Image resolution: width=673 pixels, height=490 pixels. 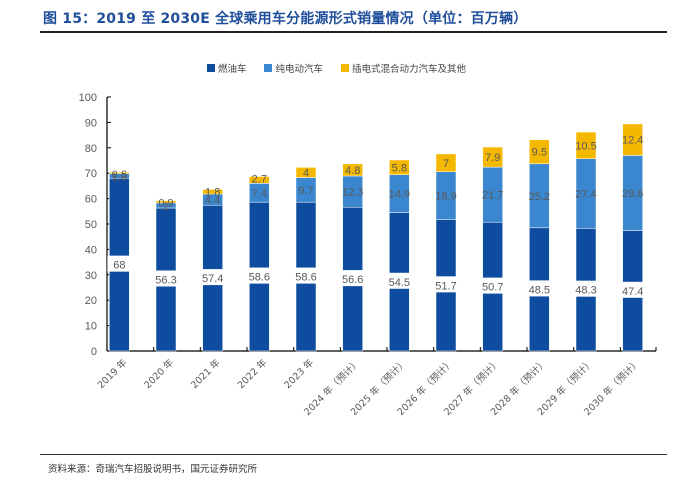 I want to click on value-label-phev: 1.8, so click(x=212, y=192).